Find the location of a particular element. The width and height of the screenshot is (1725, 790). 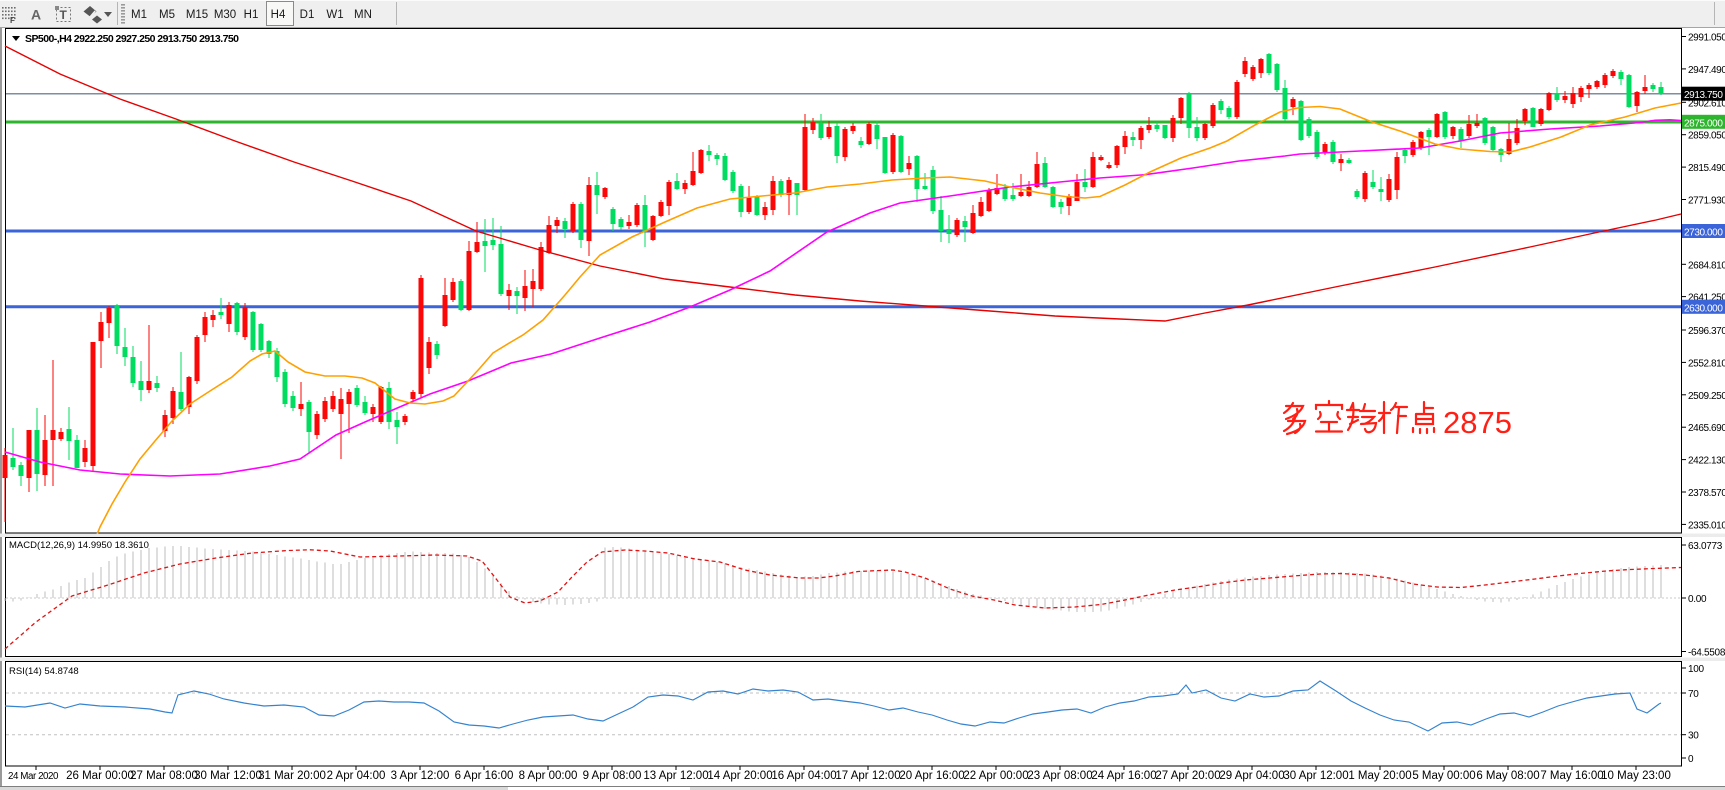

svg-text: 1 May 20:00 is located at coordinates (1379, 776).